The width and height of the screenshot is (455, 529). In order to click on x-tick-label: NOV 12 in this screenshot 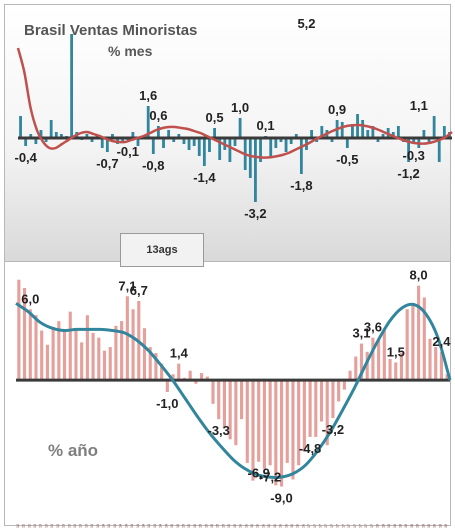, I will do `click(24, 526)`.